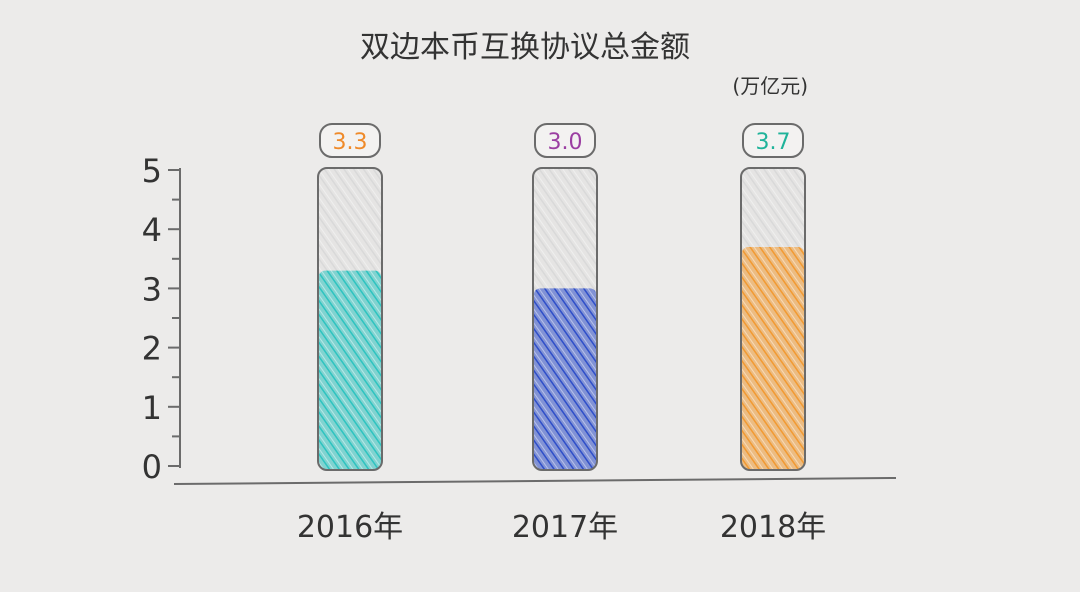  Describe the element at coordinates (525, 47) in the screenshot. I see `chart-title: 双边本币互换协议总金额` at that location.